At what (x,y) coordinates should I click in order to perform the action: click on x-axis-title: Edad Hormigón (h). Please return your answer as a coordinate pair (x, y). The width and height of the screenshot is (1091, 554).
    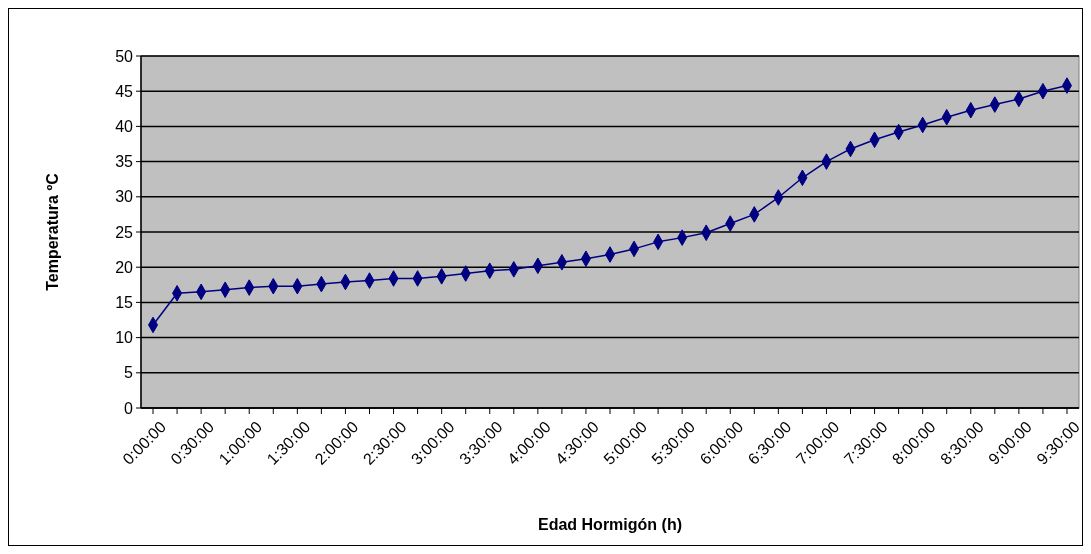
    Looking at the image, I should click on (610, 524).